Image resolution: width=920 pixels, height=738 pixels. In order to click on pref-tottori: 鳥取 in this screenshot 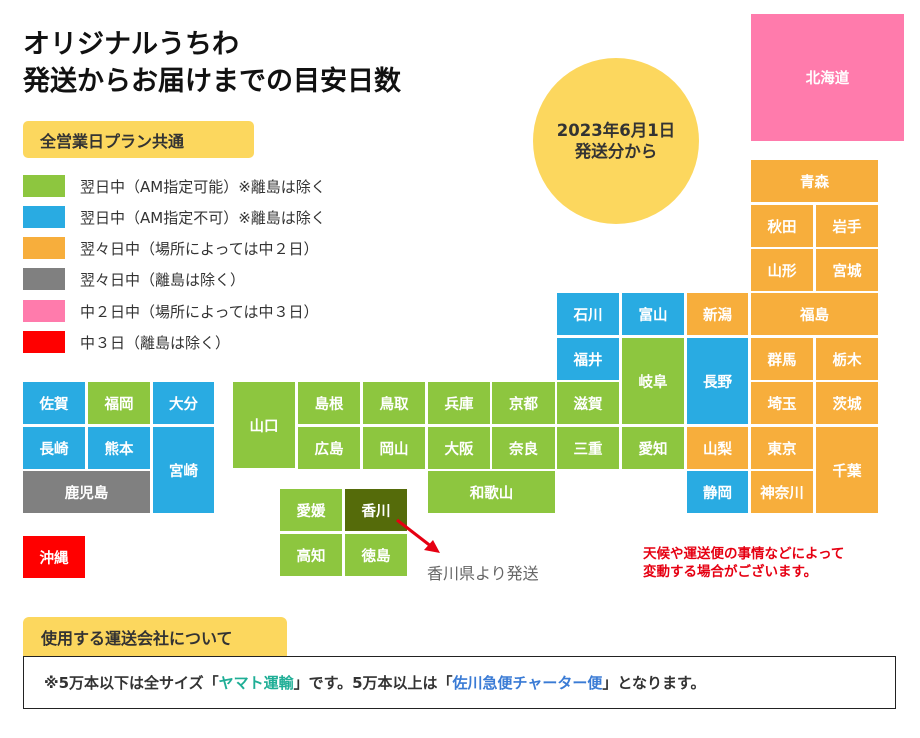, I will do `click(394, 403)`.